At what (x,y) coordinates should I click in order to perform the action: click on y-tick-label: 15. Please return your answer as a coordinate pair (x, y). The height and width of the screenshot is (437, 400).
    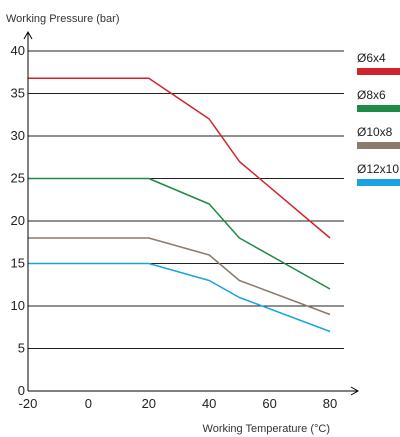
    Looking at the image, I should click on (18, 263).